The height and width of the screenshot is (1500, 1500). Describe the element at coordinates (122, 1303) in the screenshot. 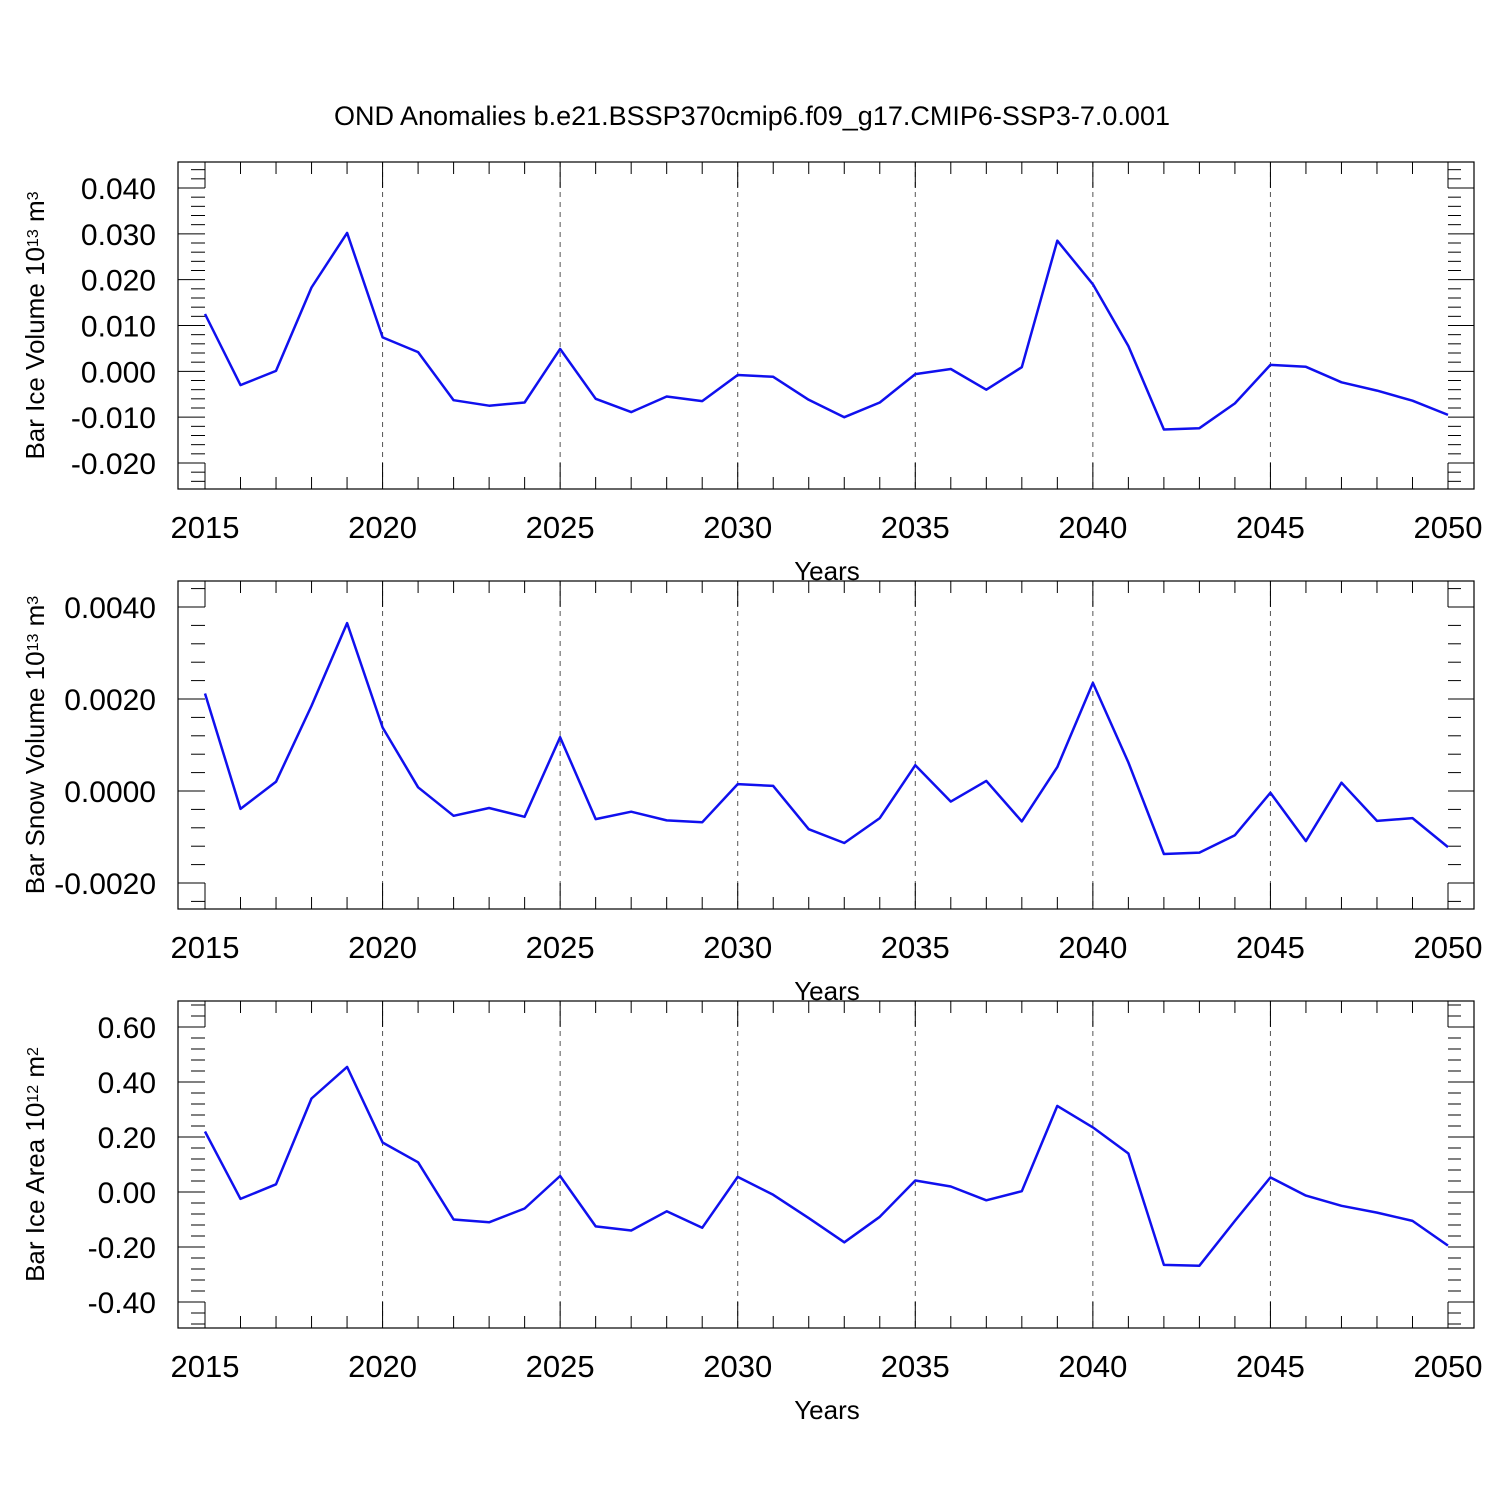

I see `y-tick-label: -0.40` at that location.